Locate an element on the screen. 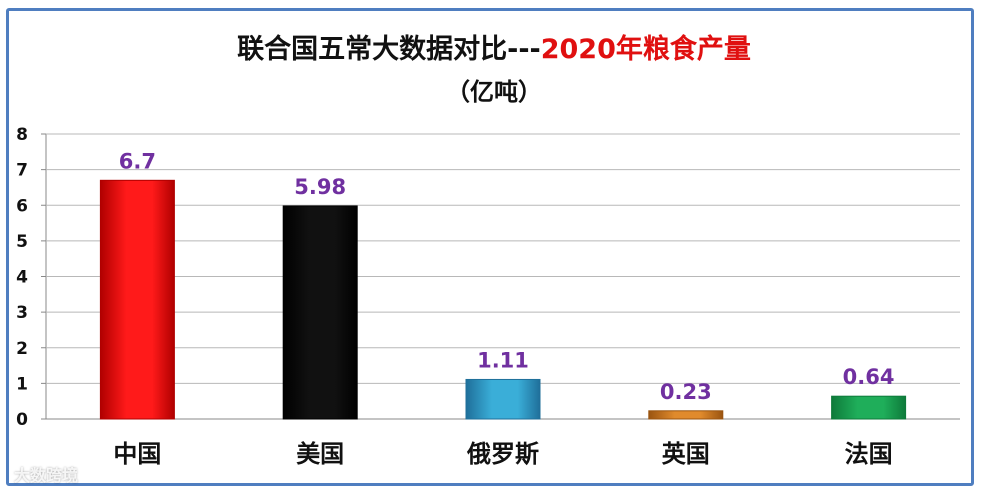 The height and width of the screenshot is (494, 987). y-tick-label: 2 is located at coordinates (22, 349).